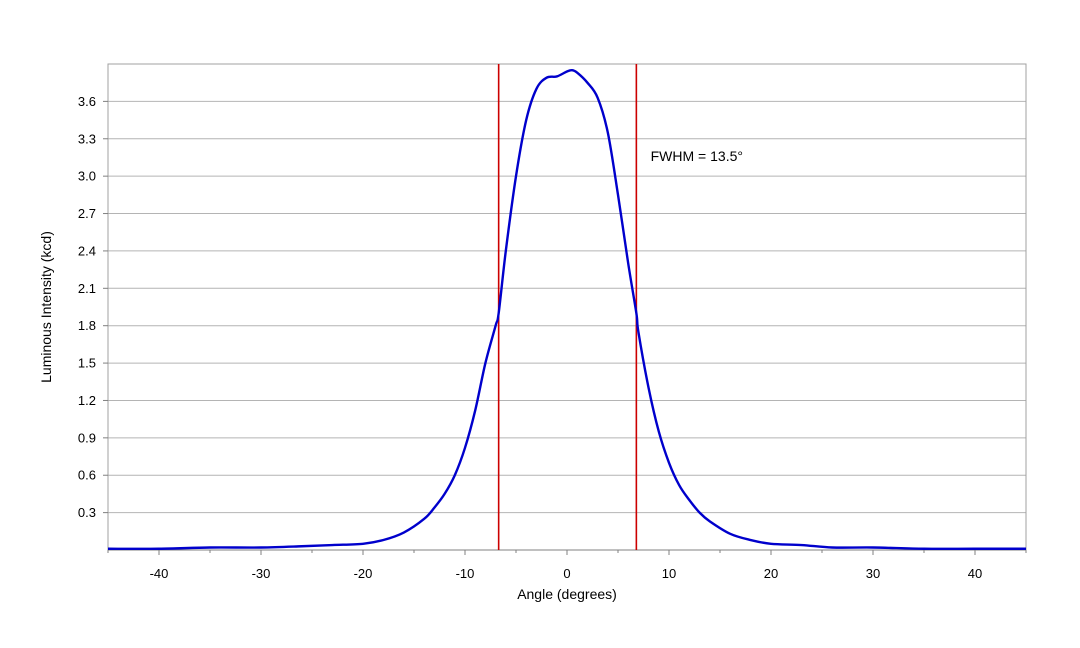  I want to click on reference-lines, so click(567, 307).